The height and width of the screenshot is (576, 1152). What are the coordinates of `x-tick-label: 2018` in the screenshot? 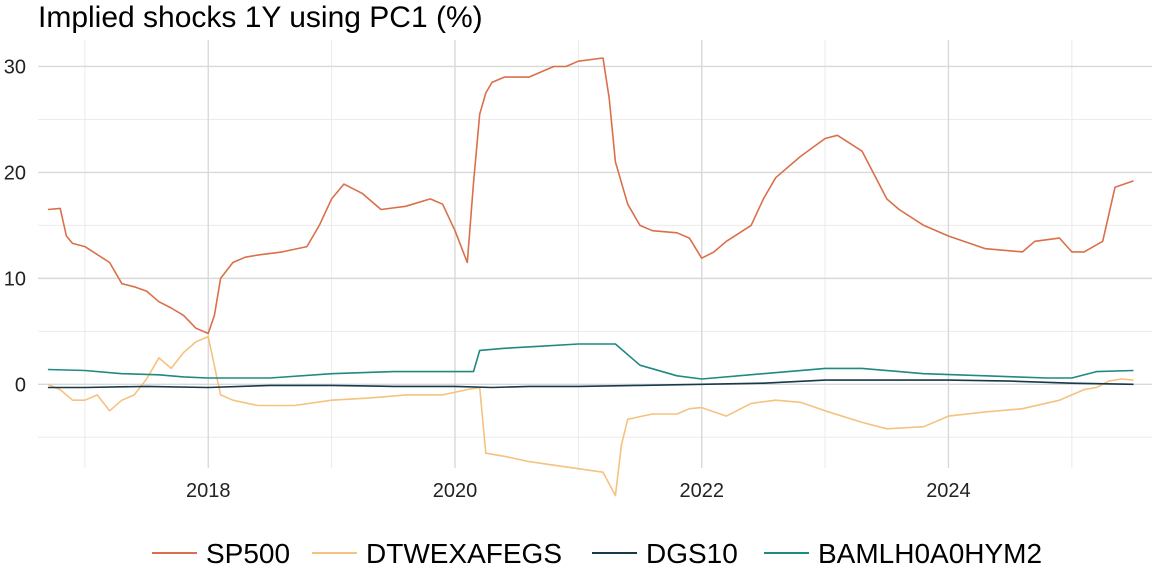 It's located at (208, 491).